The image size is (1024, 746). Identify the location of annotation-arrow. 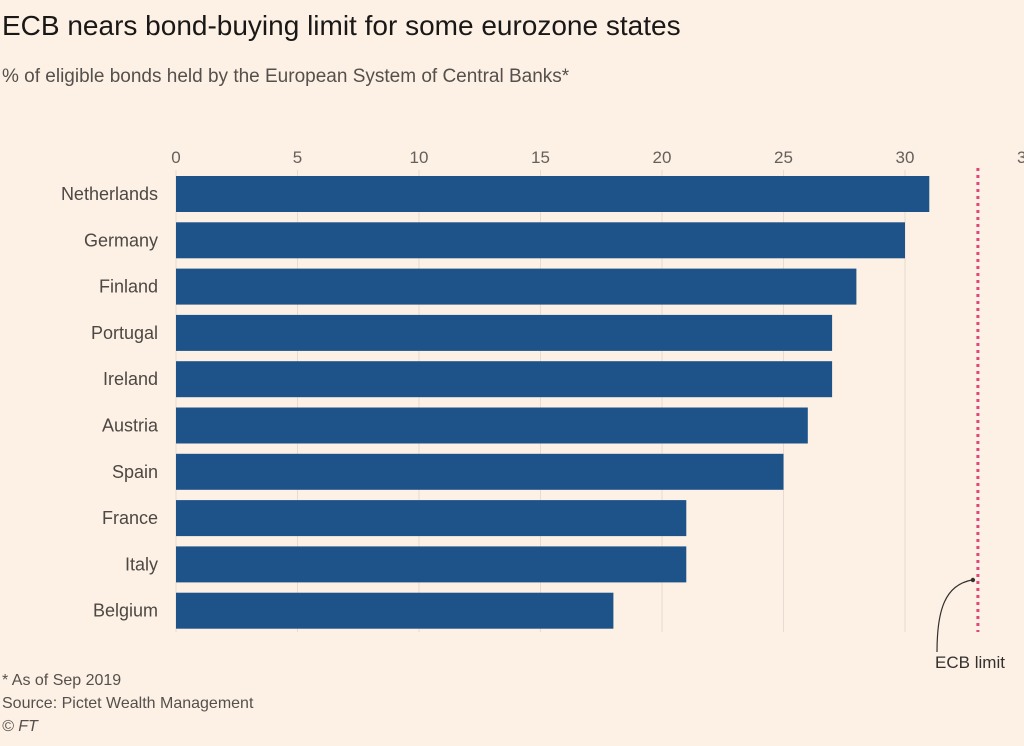
(954, 616).